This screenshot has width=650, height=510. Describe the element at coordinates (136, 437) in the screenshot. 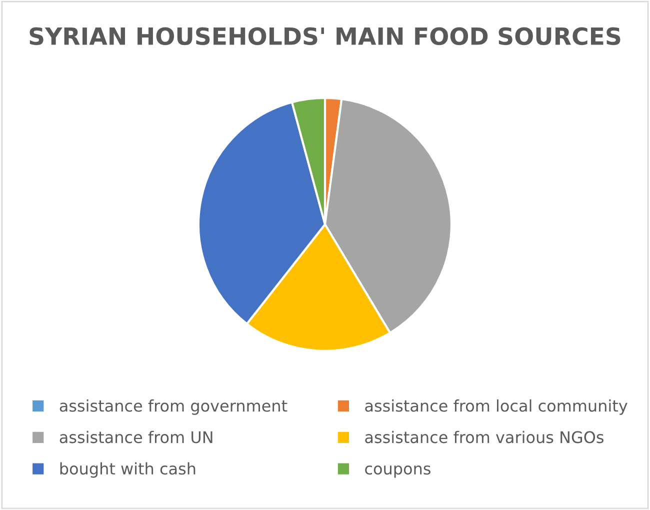

I see `legend-label: assistance from UN` at that location.